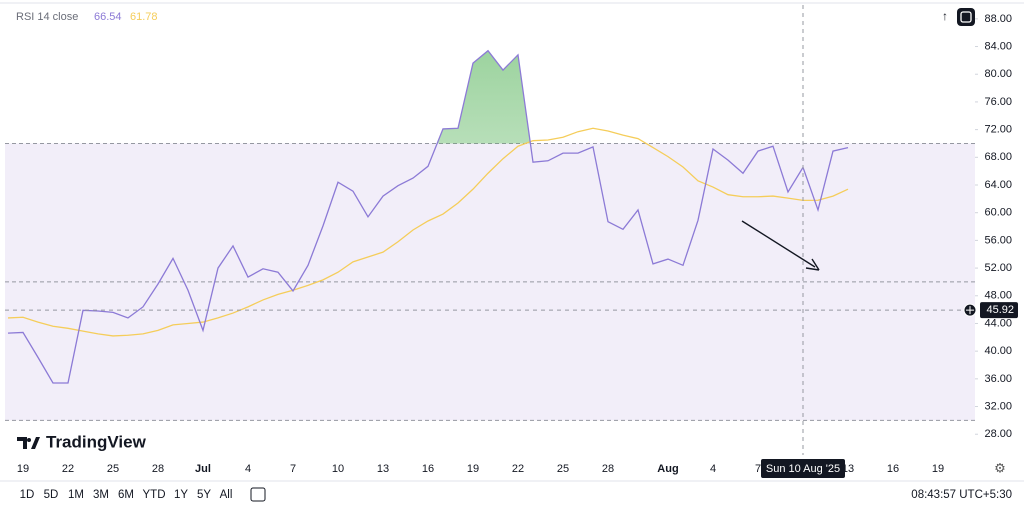  I want to click on range-button: YTD, so click(154, 495).